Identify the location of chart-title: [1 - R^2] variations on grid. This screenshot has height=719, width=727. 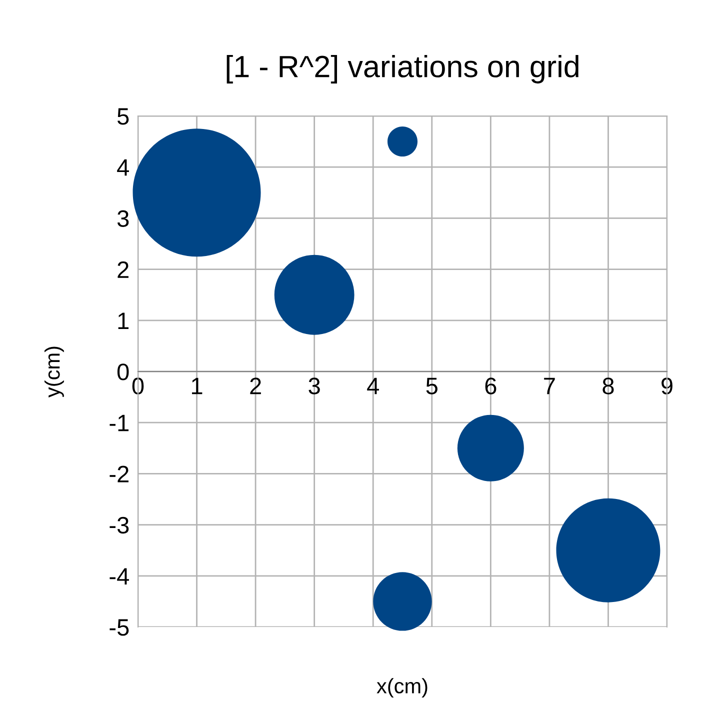
(402, 69).